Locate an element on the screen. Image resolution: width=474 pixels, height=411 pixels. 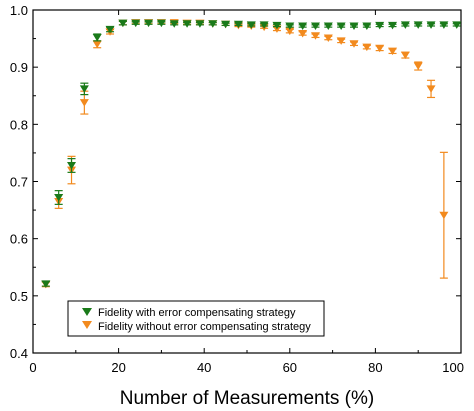
legend-marker-with-strategy is located at coordinates (87, 312).